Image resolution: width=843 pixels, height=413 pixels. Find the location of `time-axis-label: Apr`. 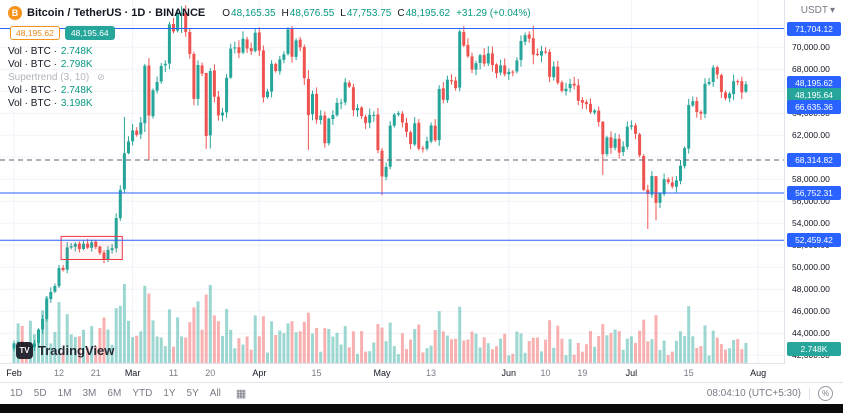

time-axis-label: Apr is located at coordinates (259, 373).